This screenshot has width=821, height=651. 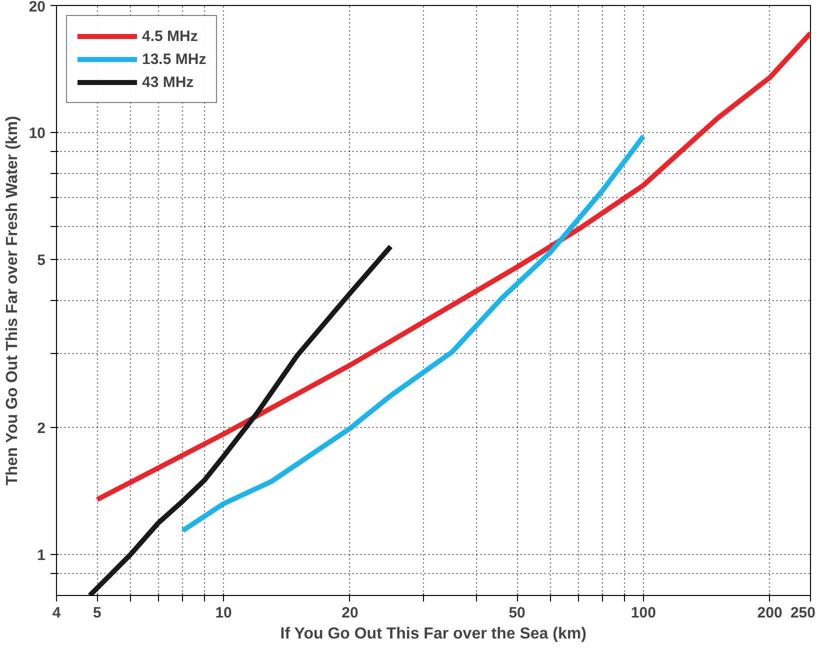 I want to click on x-tick-label: 100, so click(x=643, y=613).